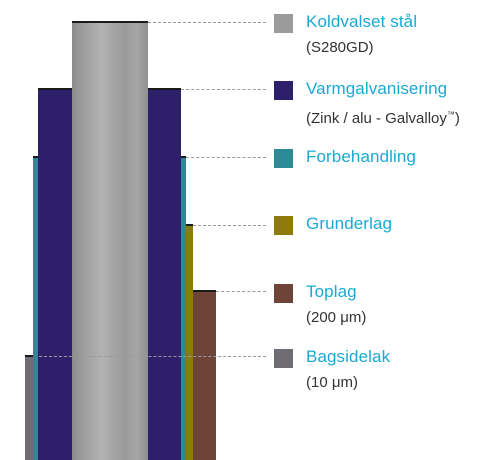  What do you see at coordinates (361, 156) in the screenshot?
I see `legend-label-forbehandling: Forbehandling` at bounding box center [361, 156].